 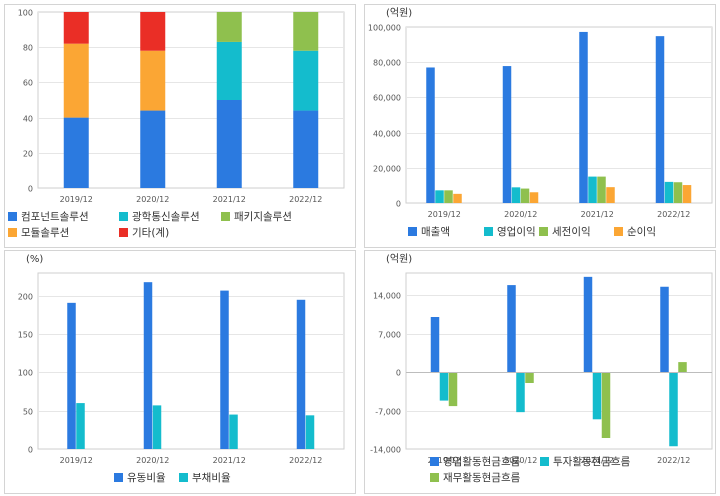 I want to click on y-tick-label: 7,000, so click(x=389, y=335).